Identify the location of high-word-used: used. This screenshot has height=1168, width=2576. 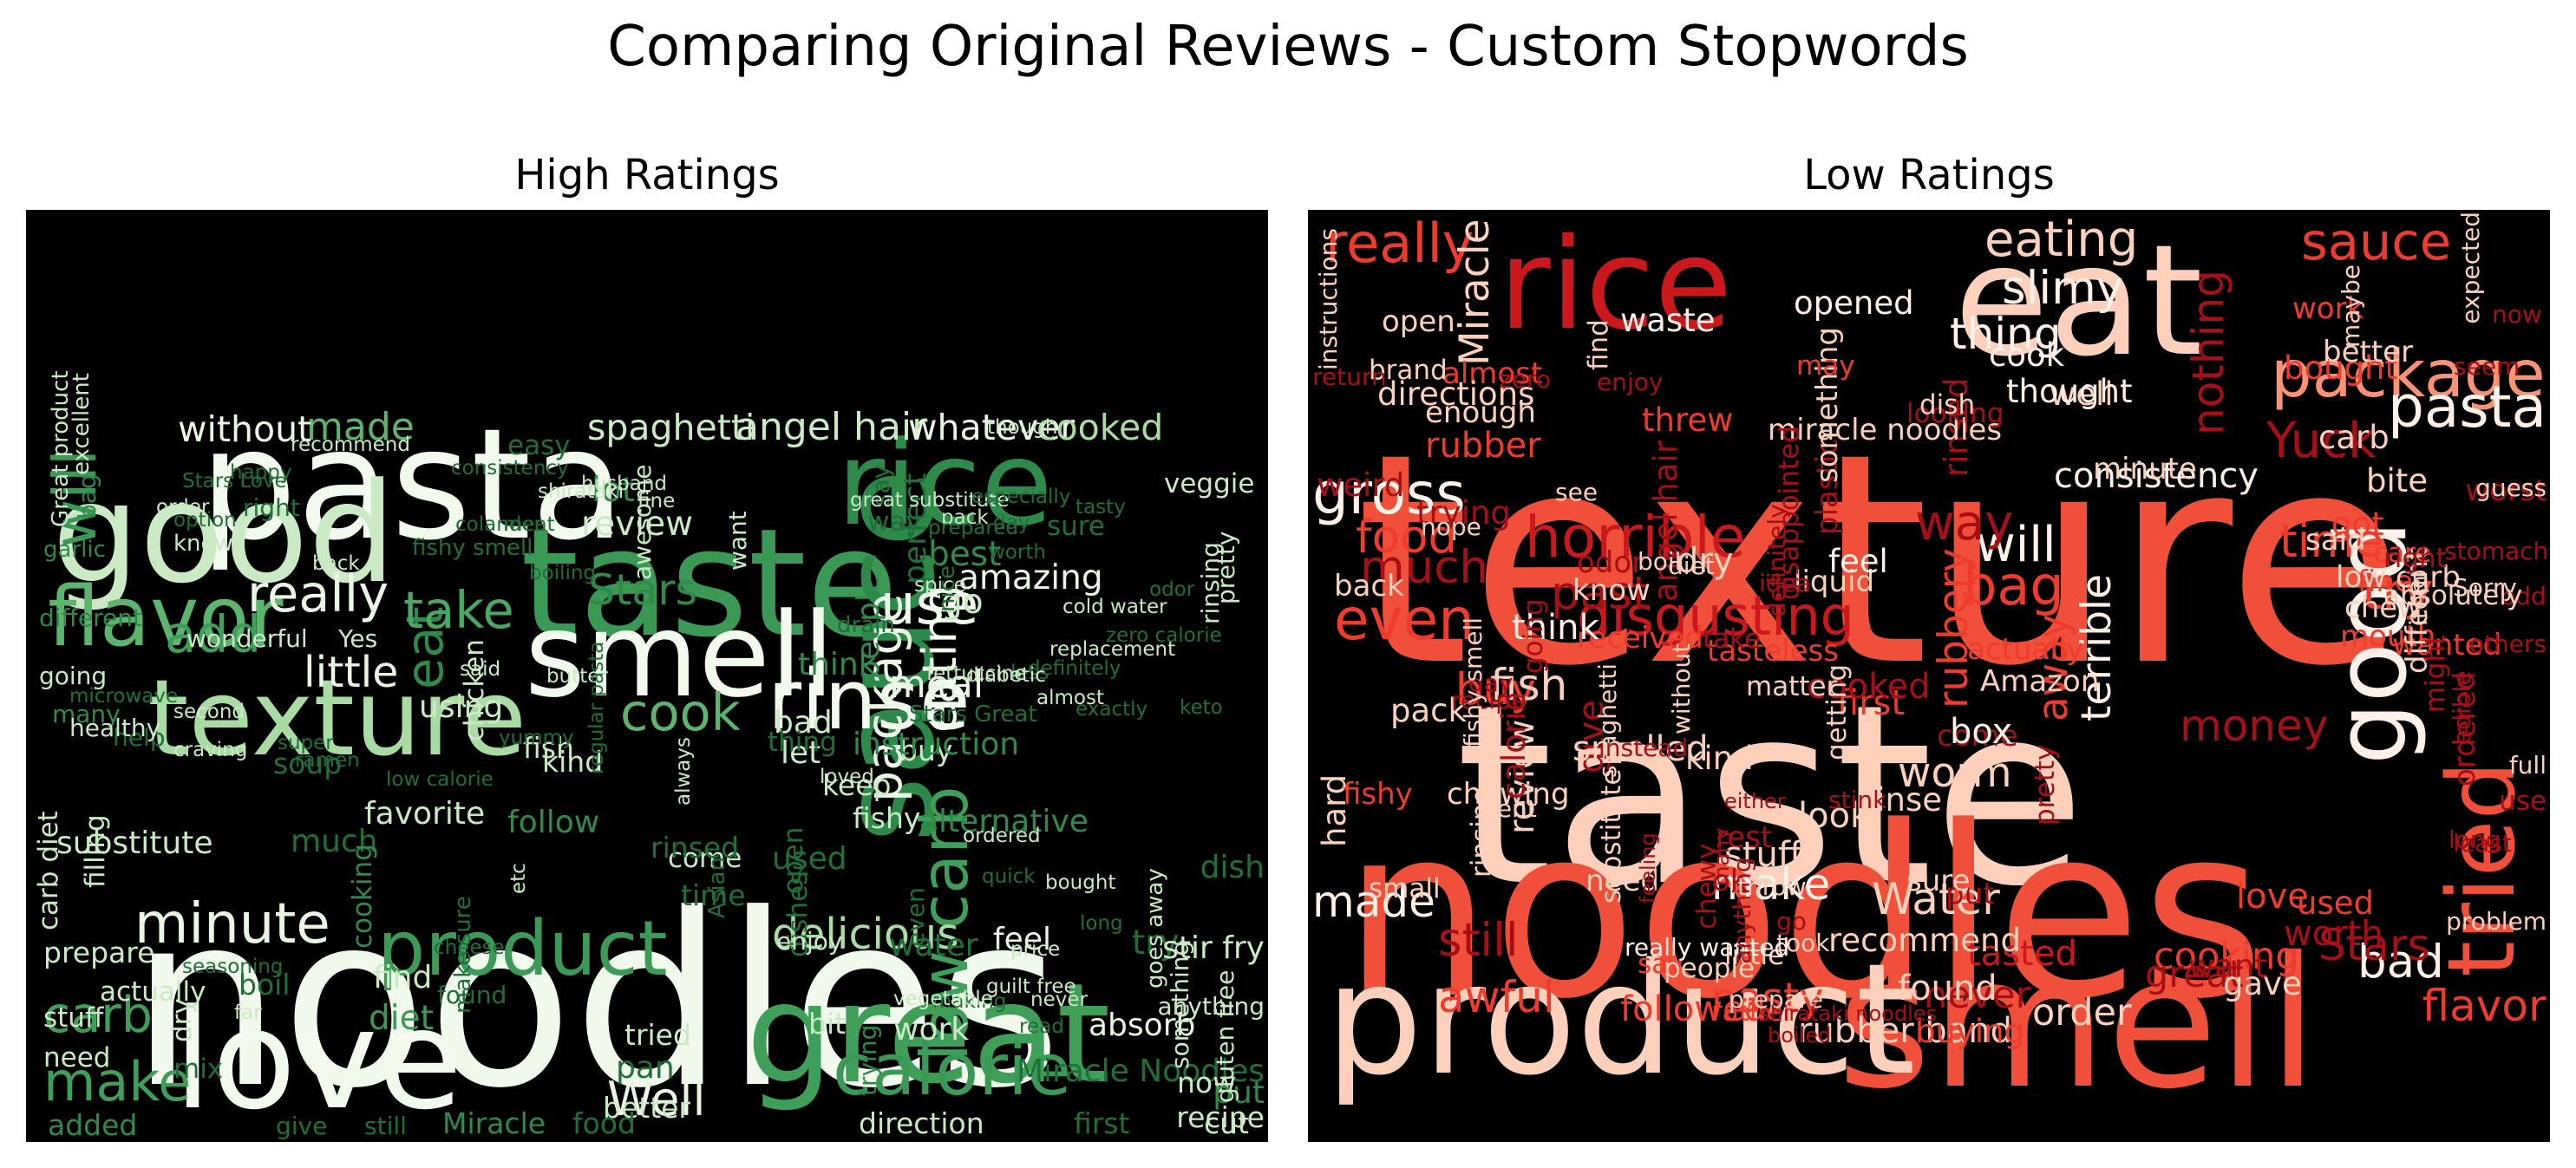
(809, 859).